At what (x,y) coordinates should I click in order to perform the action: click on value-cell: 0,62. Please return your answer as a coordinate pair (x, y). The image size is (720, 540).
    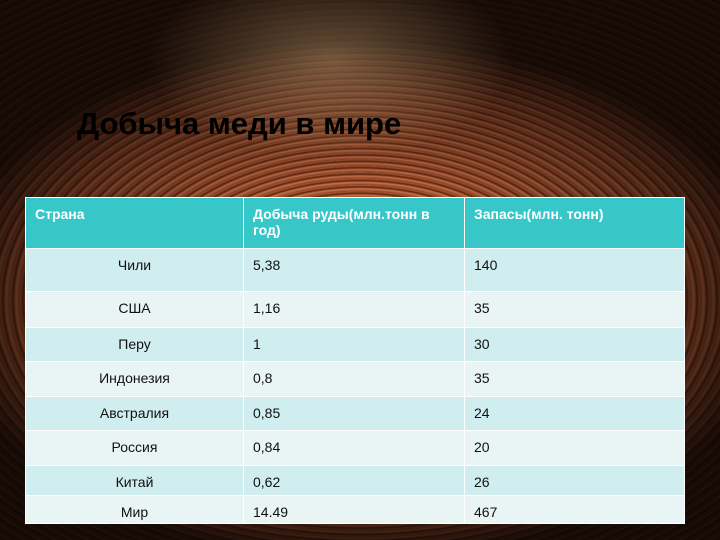
    Looking at the image, I should click on (354, 480).